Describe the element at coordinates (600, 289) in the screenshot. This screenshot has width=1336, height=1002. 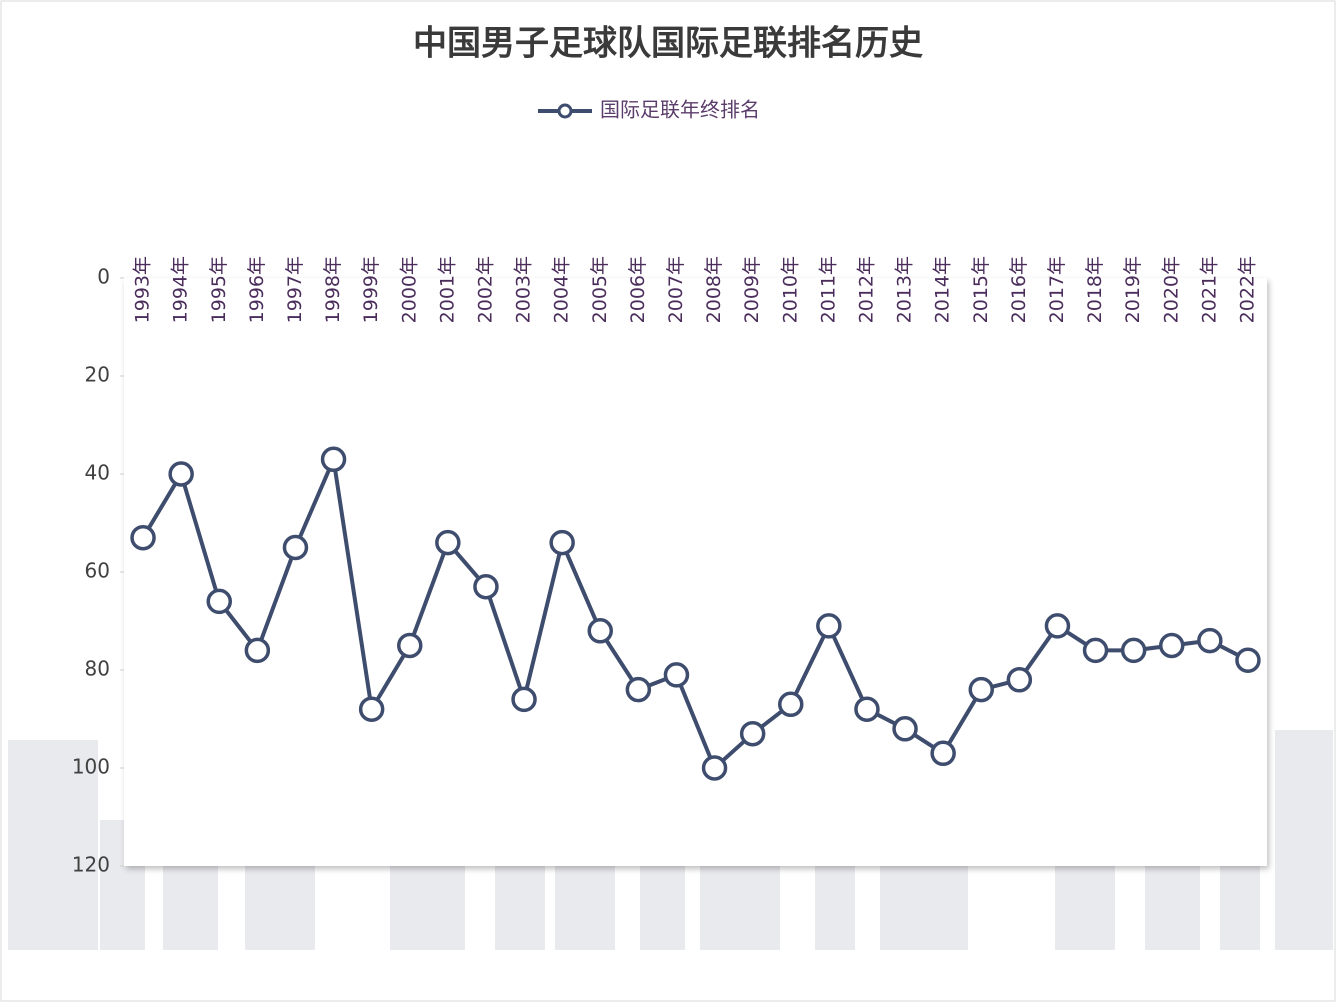
I see `x-tick-label: 2005年` at that location.